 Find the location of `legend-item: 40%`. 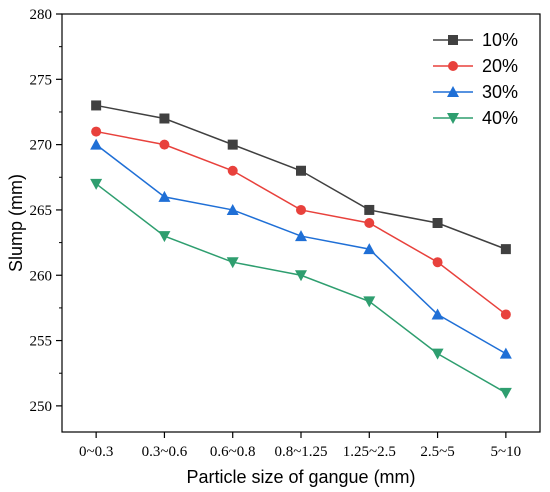

legend-item: 40% is located at coordinates (475, 118).